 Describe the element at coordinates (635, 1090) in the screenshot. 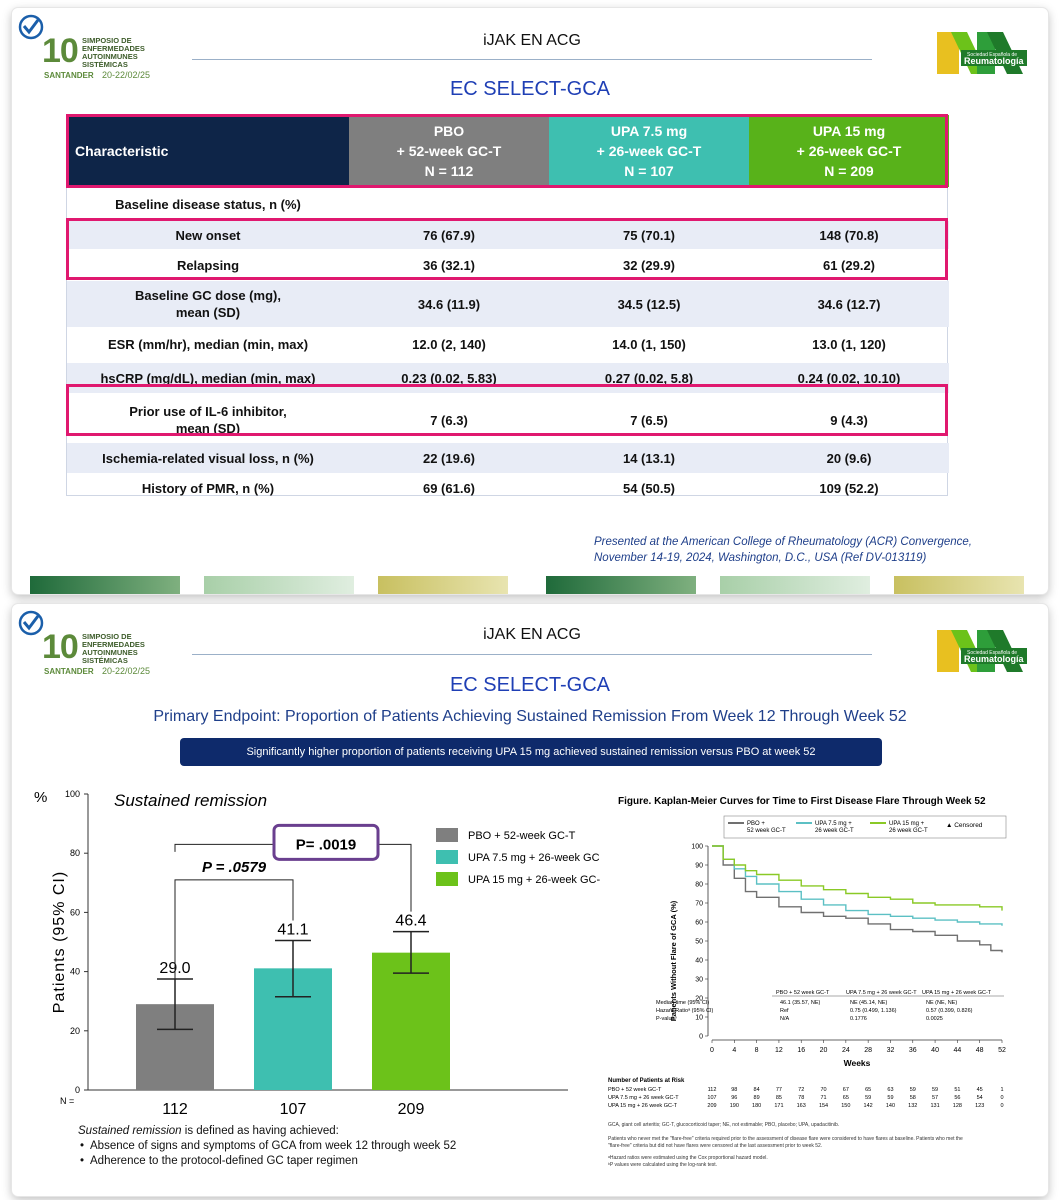

I see `at-risk-label: PBO + 52 week GC-T` at that location.